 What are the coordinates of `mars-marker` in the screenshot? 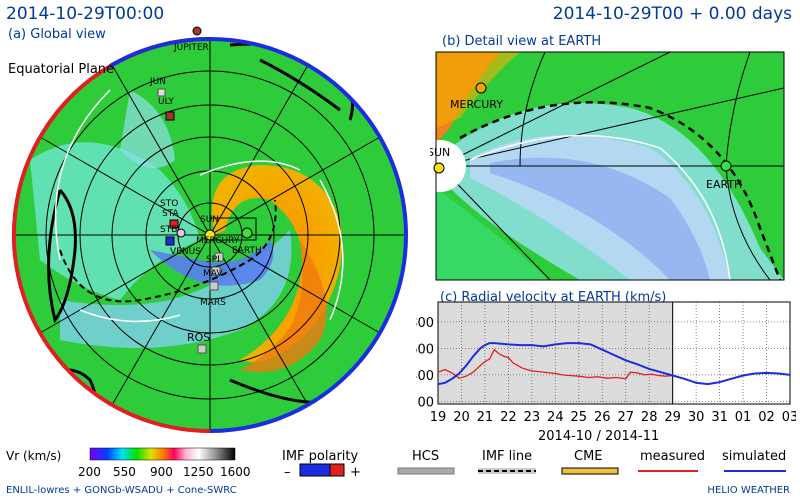 It's located at (214, 286).